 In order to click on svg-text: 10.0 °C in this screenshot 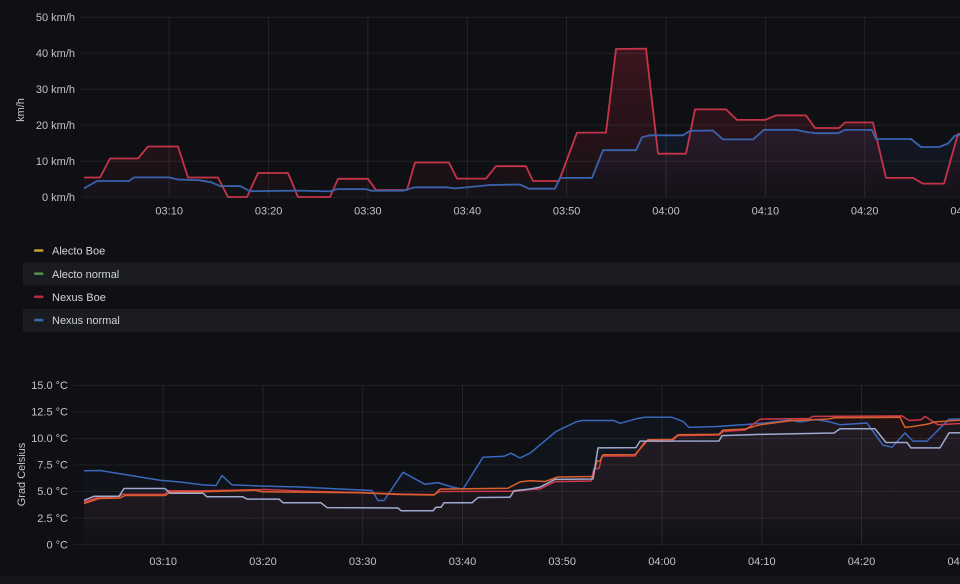, I will do `click(49, 439)`.